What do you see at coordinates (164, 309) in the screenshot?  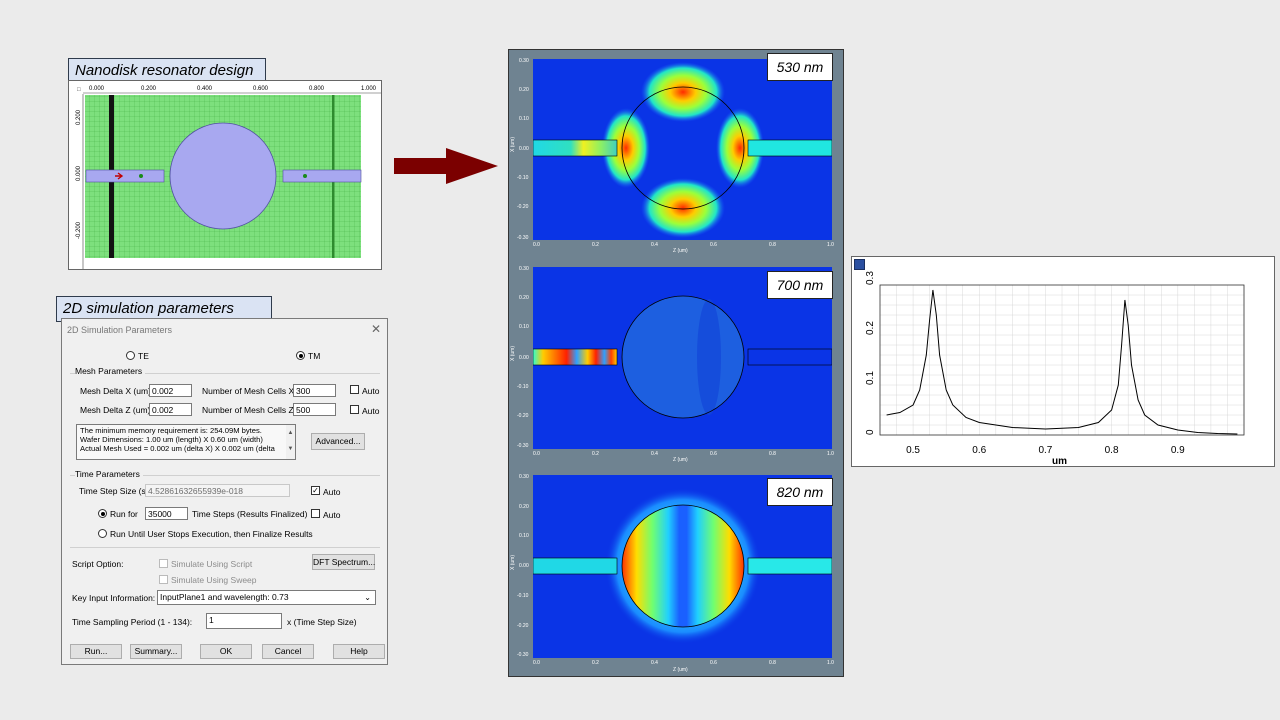 I see `params-caption: 2D simulation parameters` at bounding box center [164, 309].